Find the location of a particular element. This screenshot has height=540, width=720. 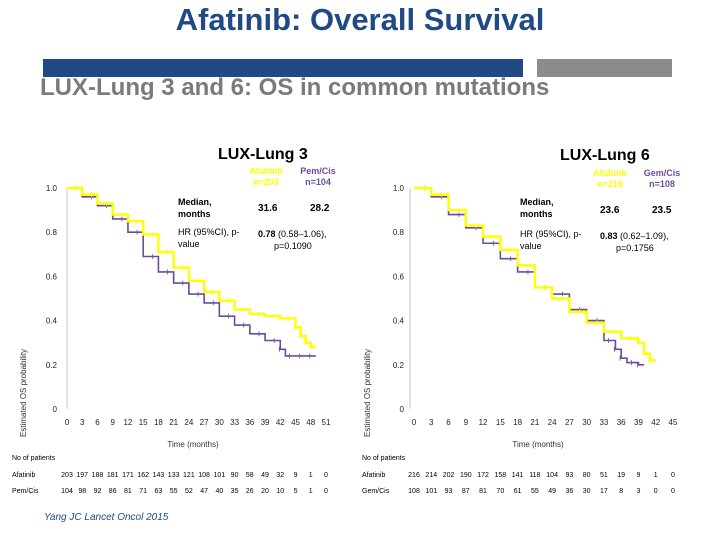

chart-title-lux-lung-6: LUX-Lung 6 is located at coordinates (605, 155).